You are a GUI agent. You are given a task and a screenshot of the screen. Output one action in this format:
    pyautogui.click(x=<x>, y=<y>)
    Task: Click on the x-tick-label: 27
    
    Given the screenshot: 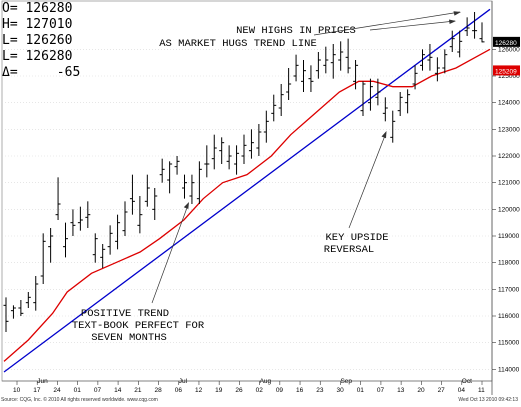 What is the action you would take?
    pyautogui.click(x=442, y=390)
    